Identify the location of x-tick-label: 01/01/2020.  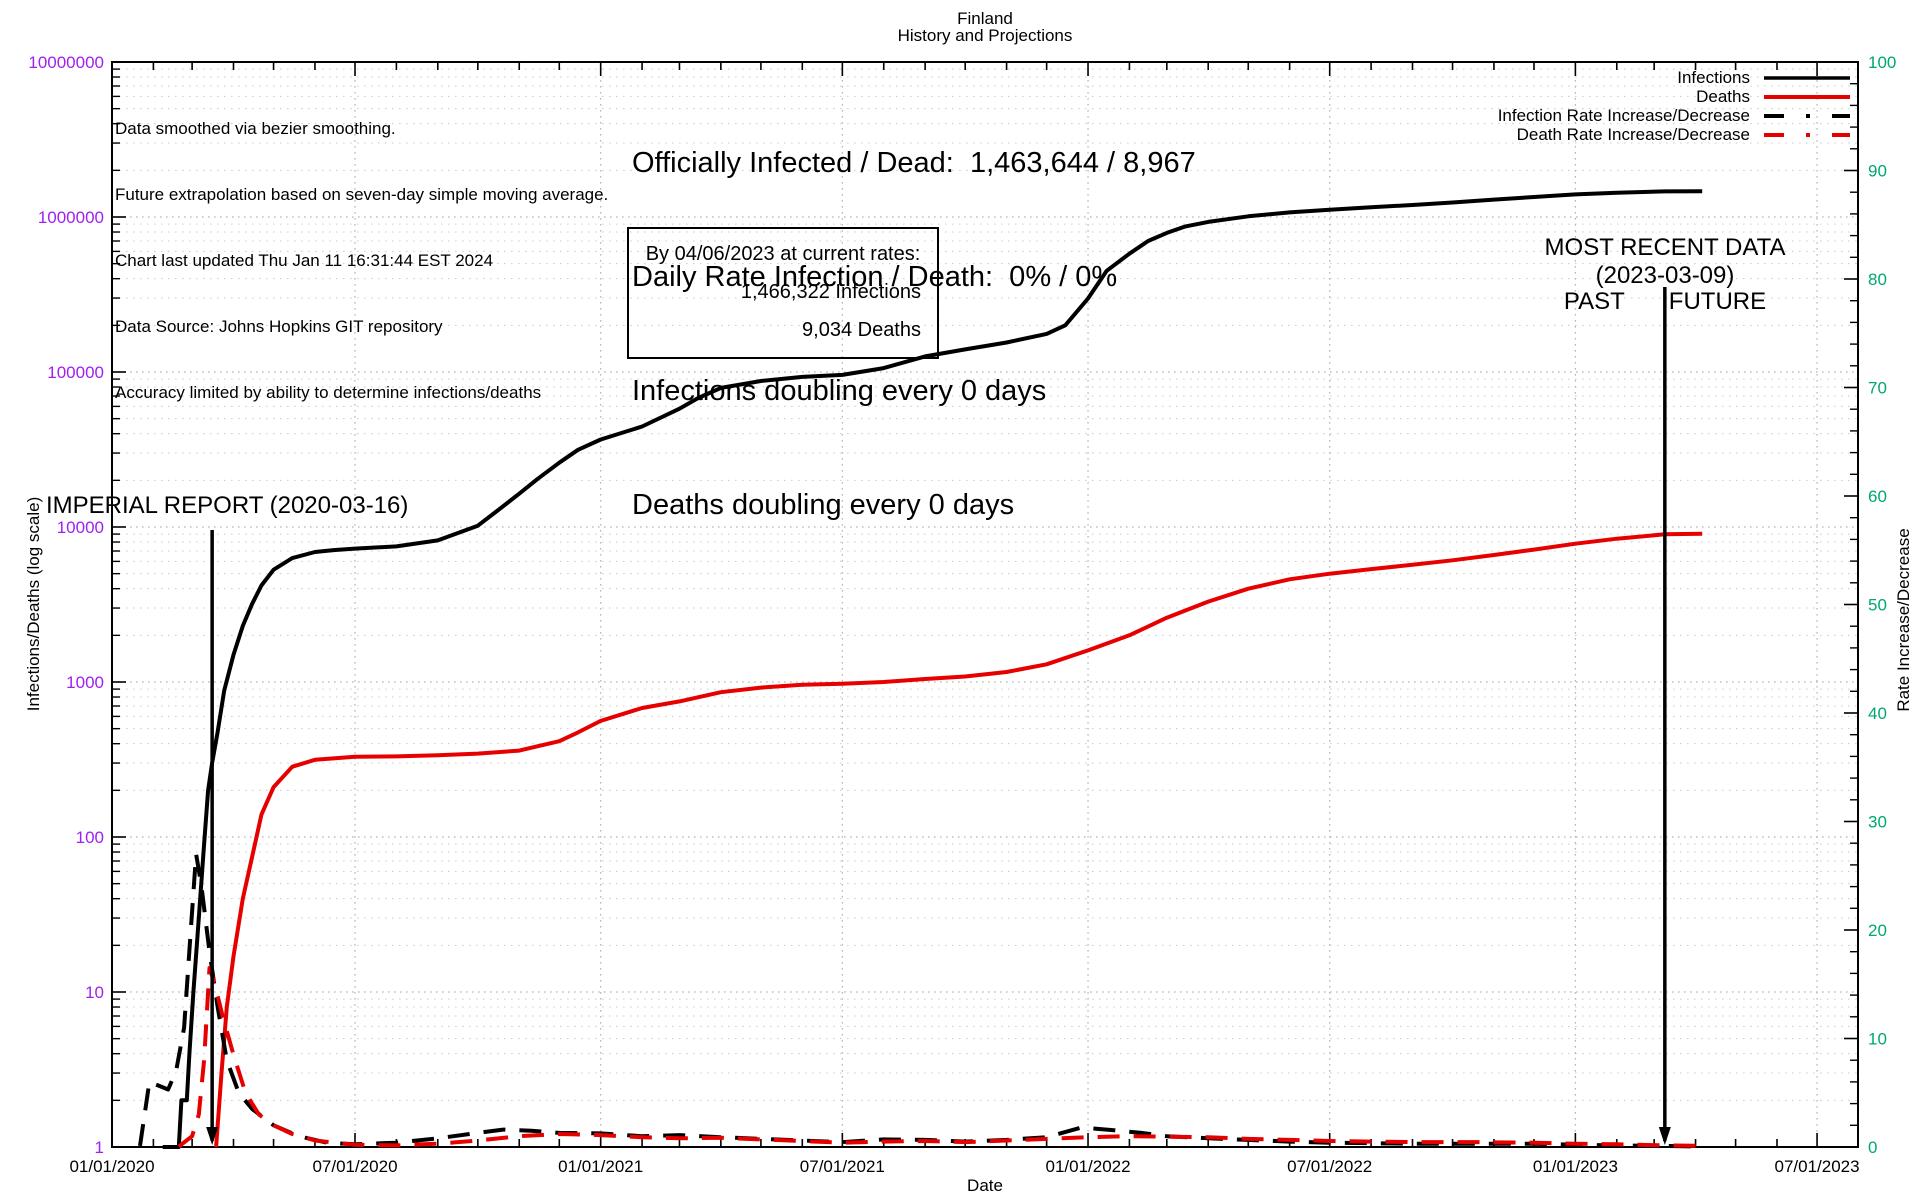
(111, 1166).